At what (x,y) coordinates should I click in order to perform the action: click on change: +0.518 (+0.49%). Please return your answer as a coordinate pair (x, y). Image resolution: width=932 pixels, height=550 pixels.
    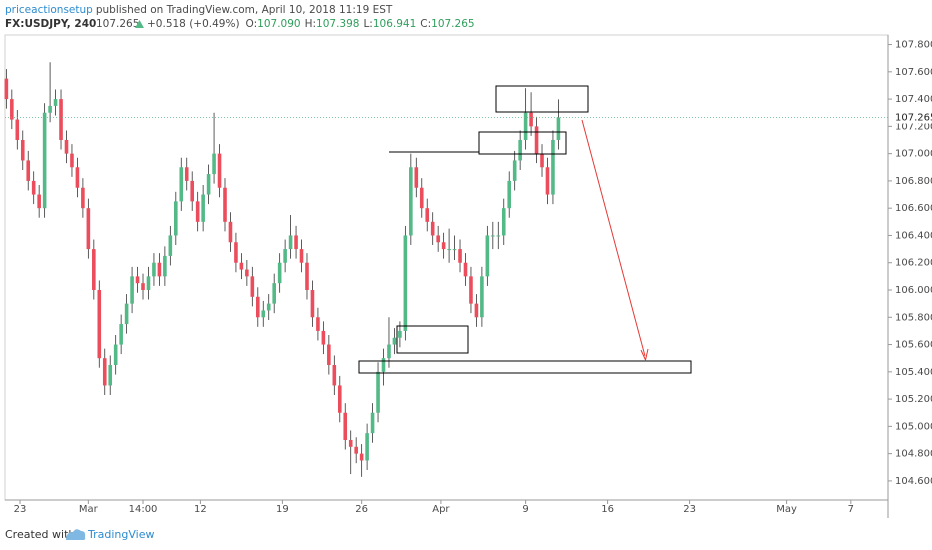
    Looking at the image, I should click on (193, 24).